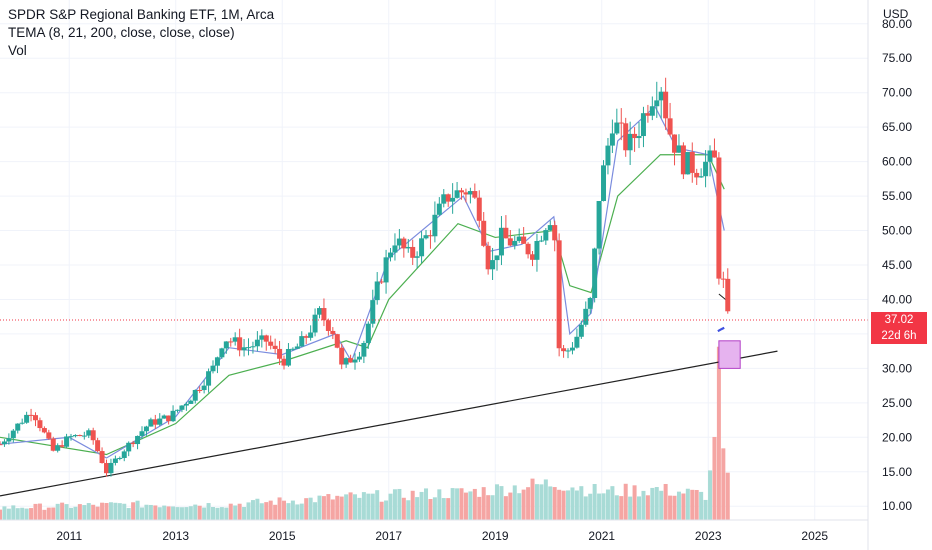 The image size is (932, 550). Describe the element at coordinates (729, 354) in the screenshot. I see `zone-rectangle` at that location.